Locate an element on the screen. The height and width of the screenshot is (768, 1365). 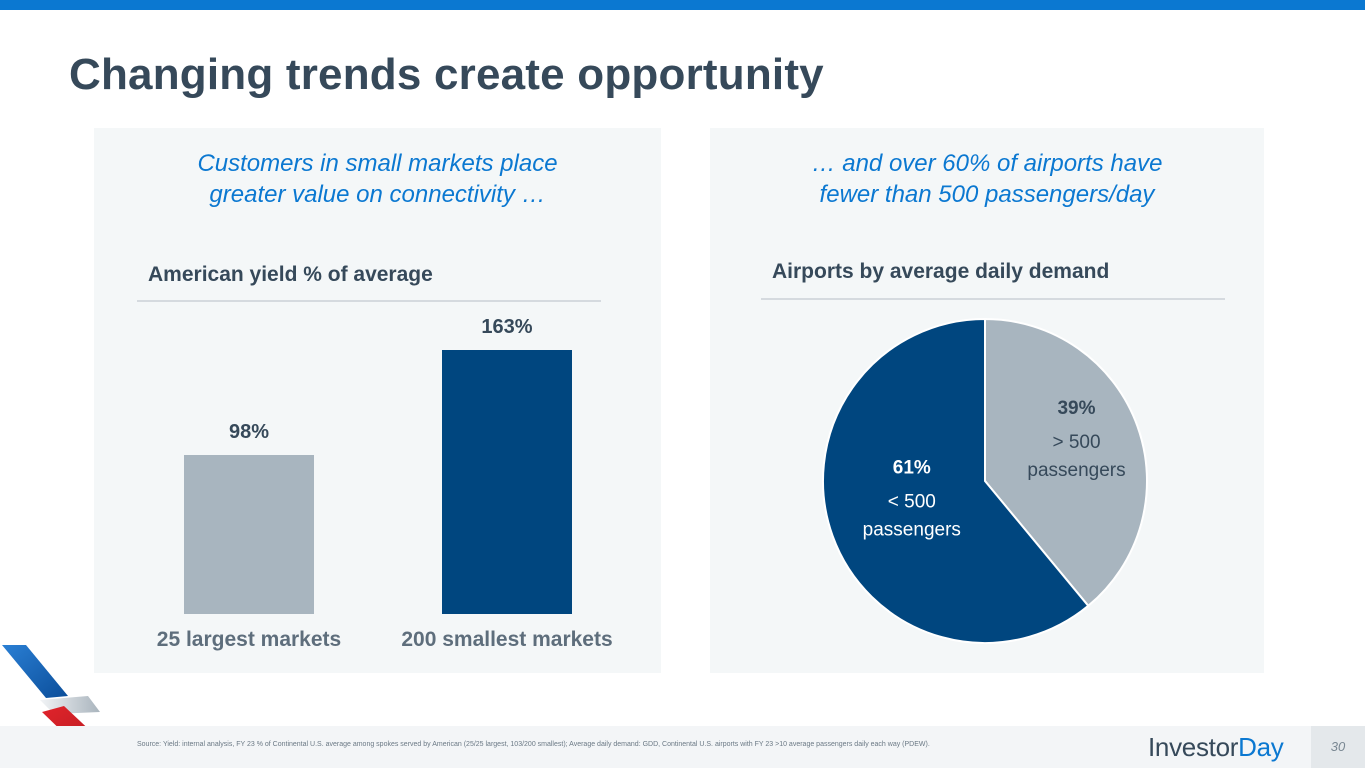
pie-pct-label-under-500: 61% is located at coordinates (912, 467).